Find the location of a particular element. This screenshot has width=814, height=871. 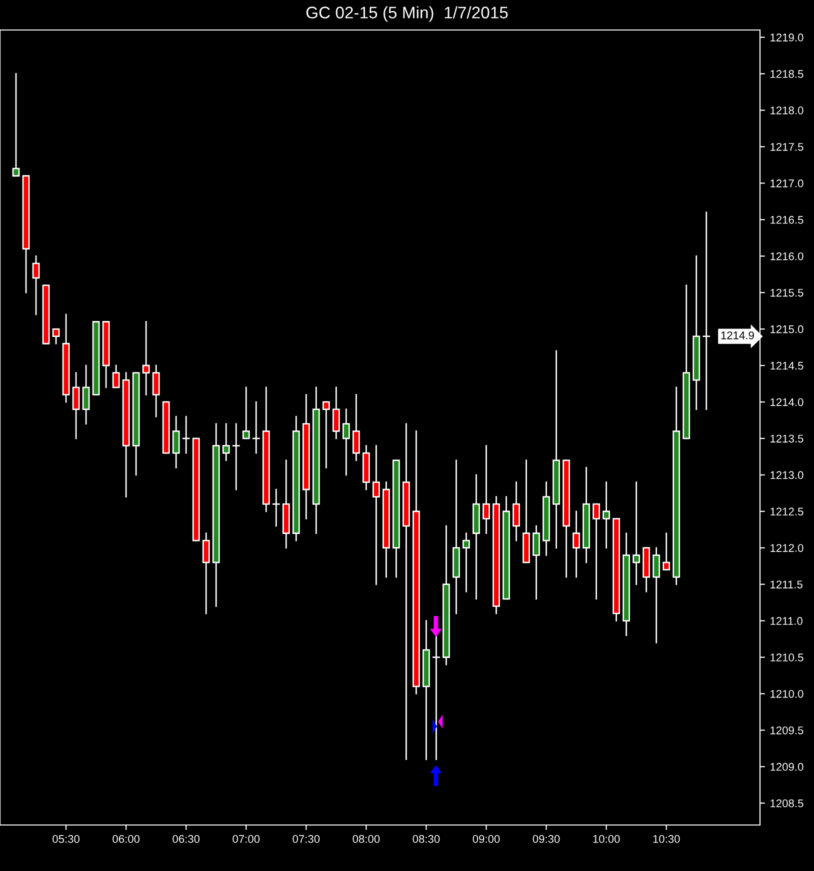

y-tick-label: 1212.0 is located at coordinates (787, 548).